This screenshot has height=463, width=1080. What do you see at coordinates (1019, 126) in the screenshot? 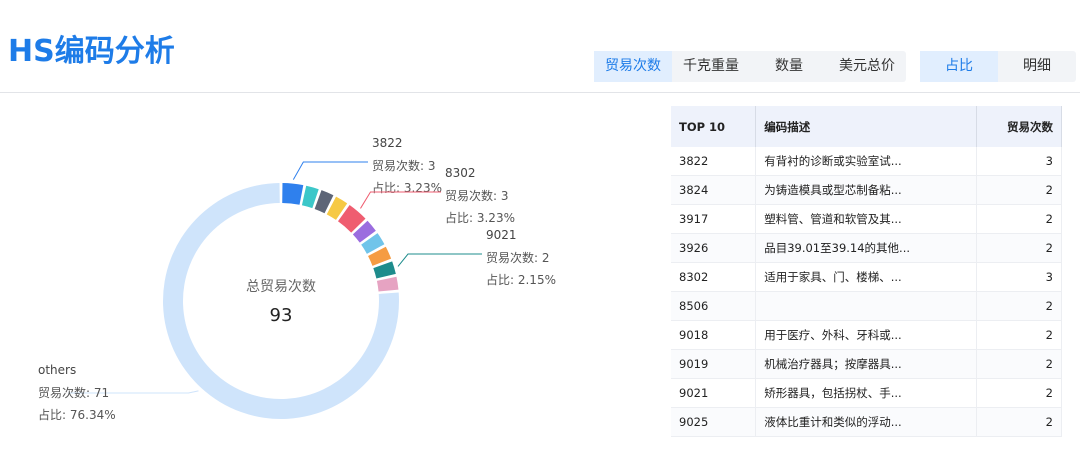
I see `column-header: 贸易次数` at bounding box center [1019, 126].